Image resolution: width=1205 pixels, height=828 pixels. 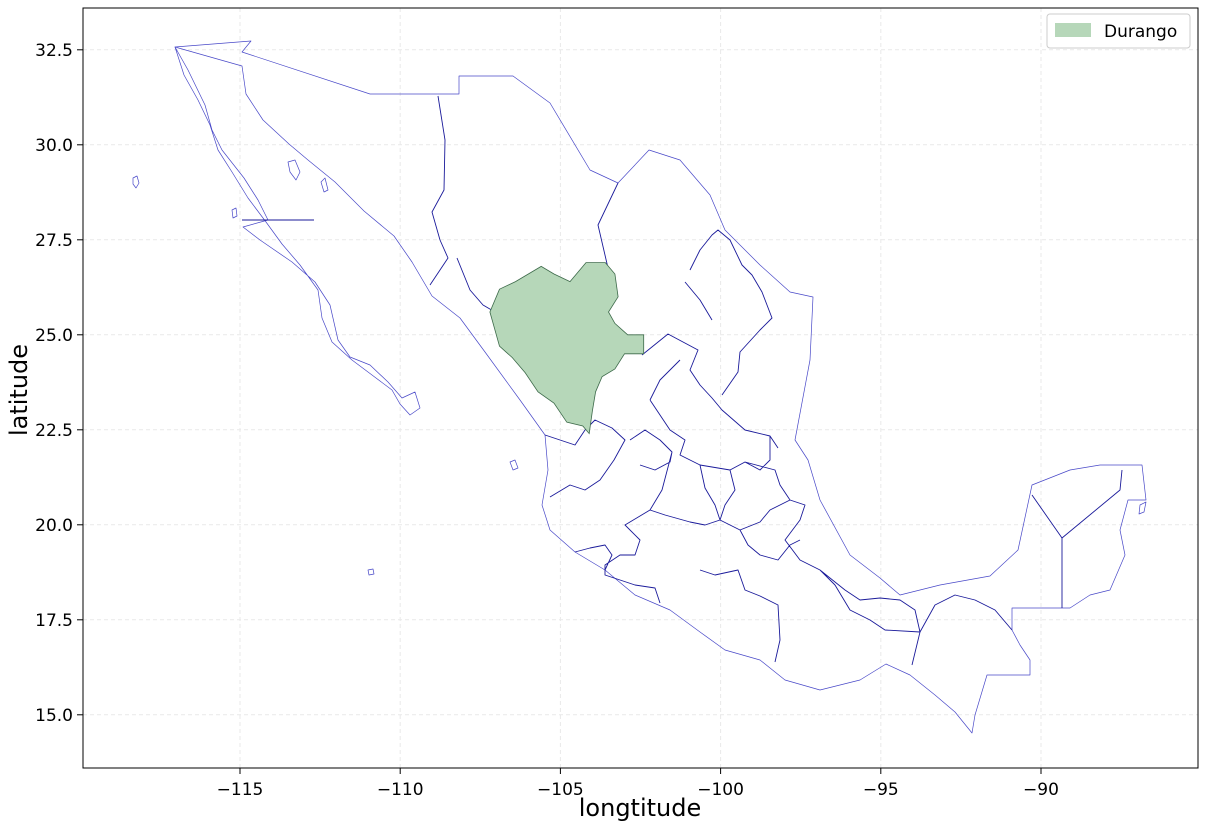 I want to click on x-tick-label: −95, so click(x=881, y=790).